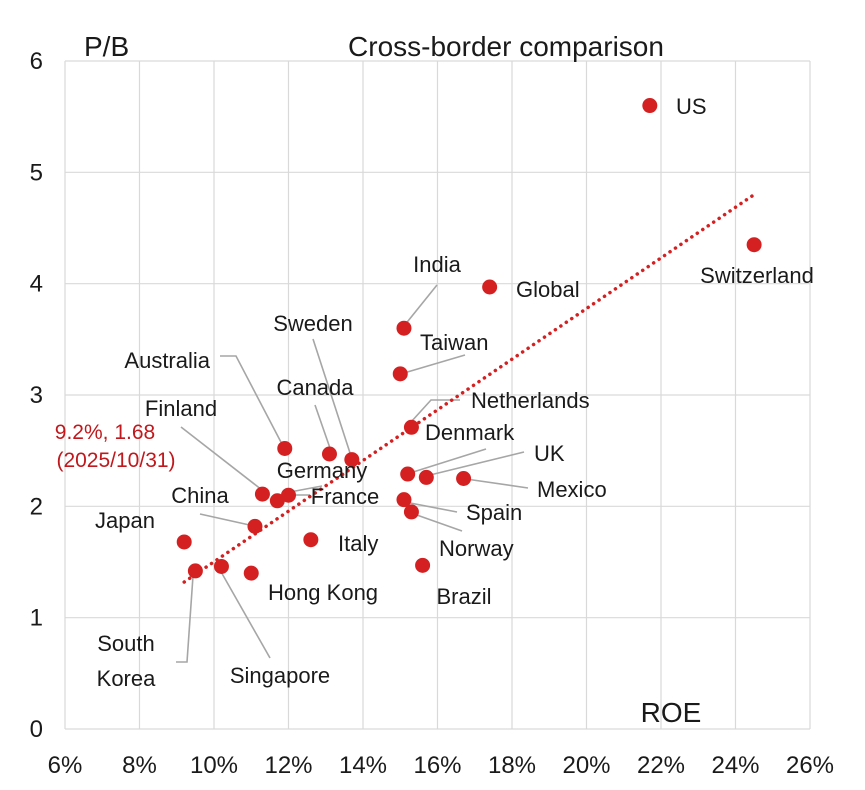 This screenshot has height=790, width=865. What do you see at coordinates (572, 489) in the screenshot?
I see `point-label-mexico: Mexico` at bounding box center [572, 489].